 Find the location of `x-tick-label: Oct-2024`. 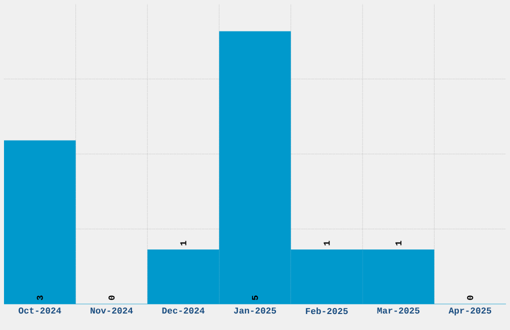

x-tick-label: Oct-2024 is located at coordinates (40, 311).